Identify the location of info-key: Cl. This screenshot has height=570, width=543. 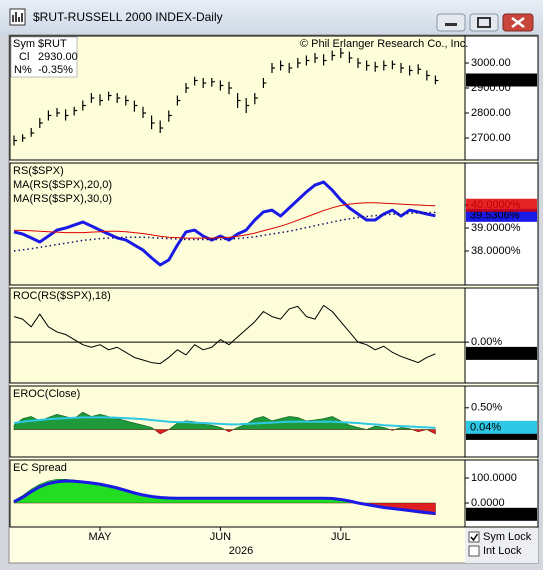
(24, 57).